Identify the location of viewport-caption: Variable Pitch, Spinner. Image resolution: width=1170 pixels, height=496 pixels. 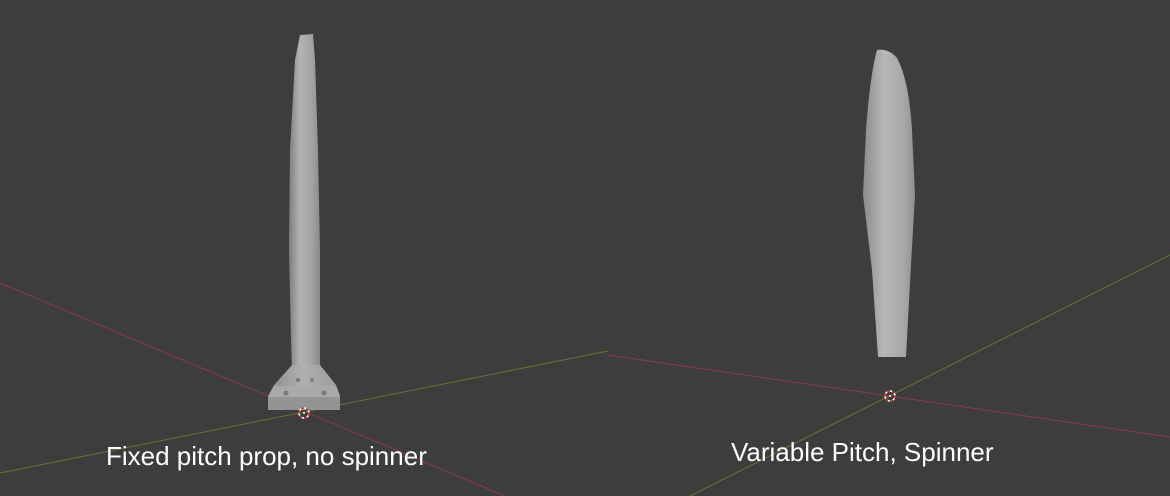
(862, 452).